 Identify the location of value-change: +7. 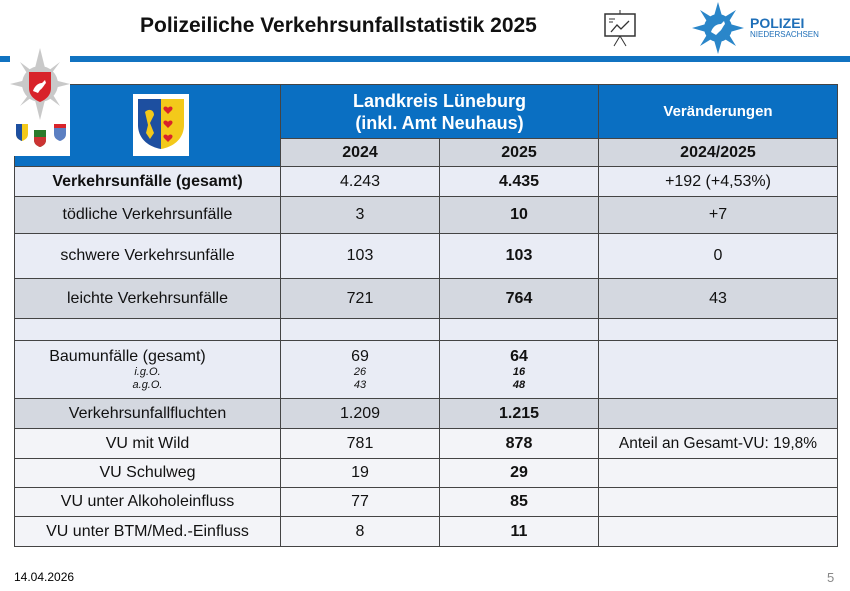
(718, 215).